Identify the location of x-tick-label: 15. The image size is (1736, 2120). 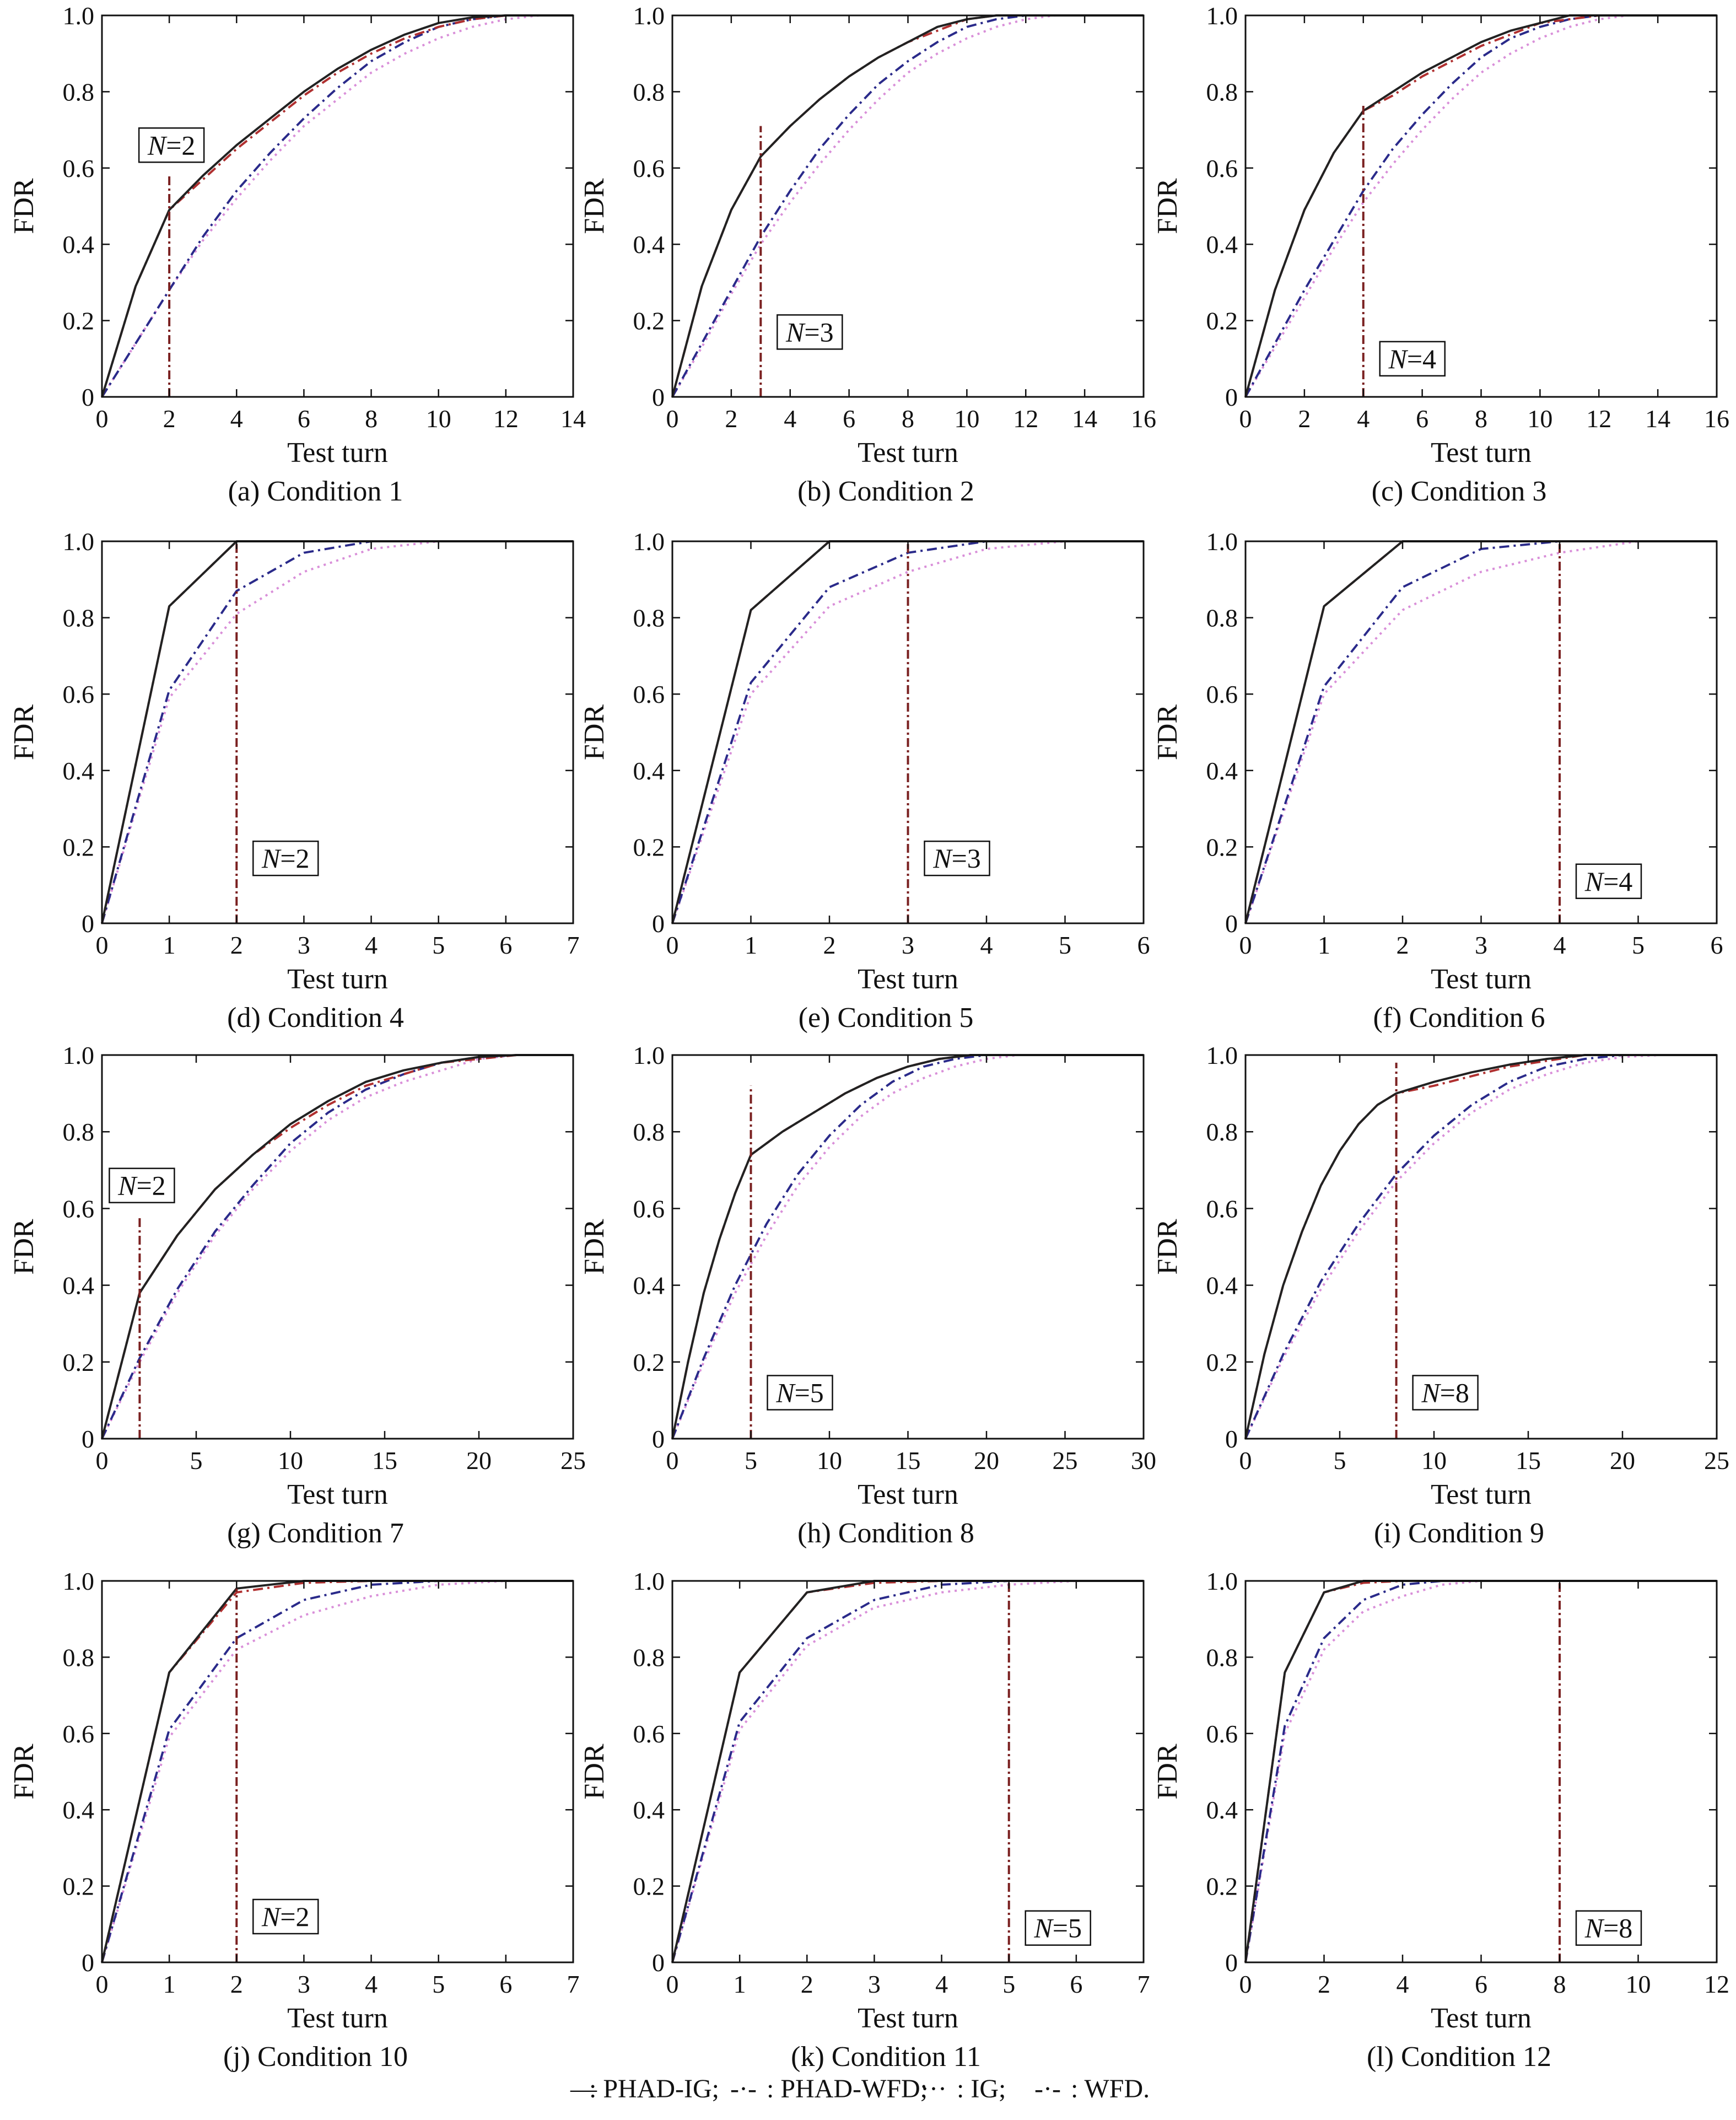
(384, 1460).